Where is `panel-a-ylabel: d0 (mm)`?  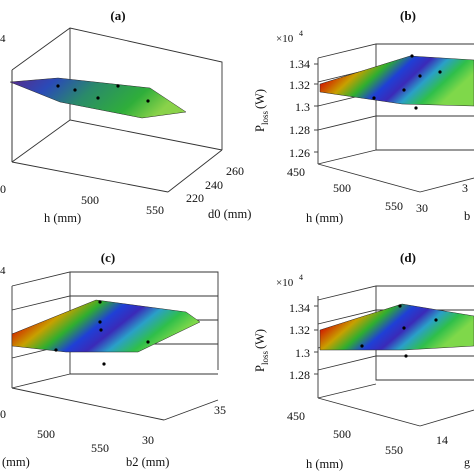 panel-a-ylabel: d0 (mm) is located at coordinates (229, 214).